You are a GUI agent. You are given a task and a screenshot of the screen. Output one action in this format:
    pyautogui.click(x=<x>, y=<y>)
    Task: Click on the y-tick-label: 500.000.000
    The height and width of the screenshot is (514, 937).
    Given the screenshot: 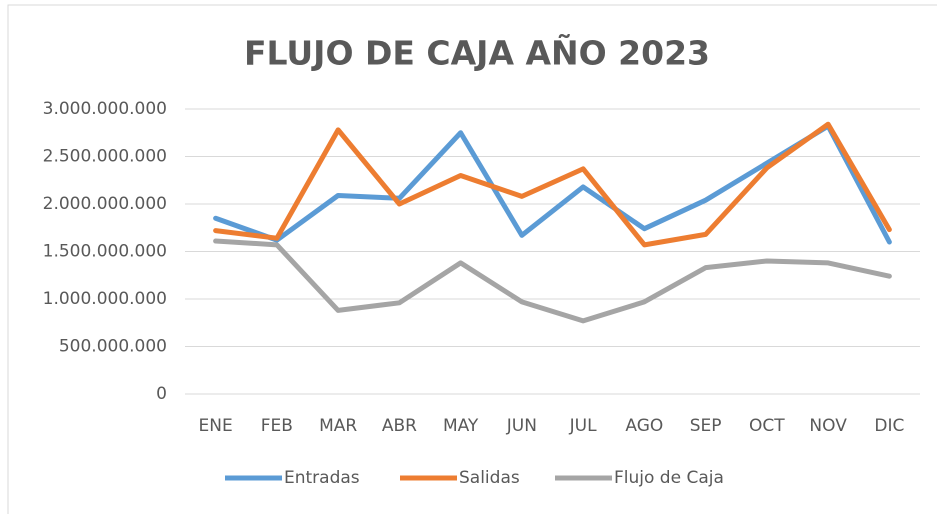 What is the action you would take?
    pyautogui.click(x=113, y=347)
    